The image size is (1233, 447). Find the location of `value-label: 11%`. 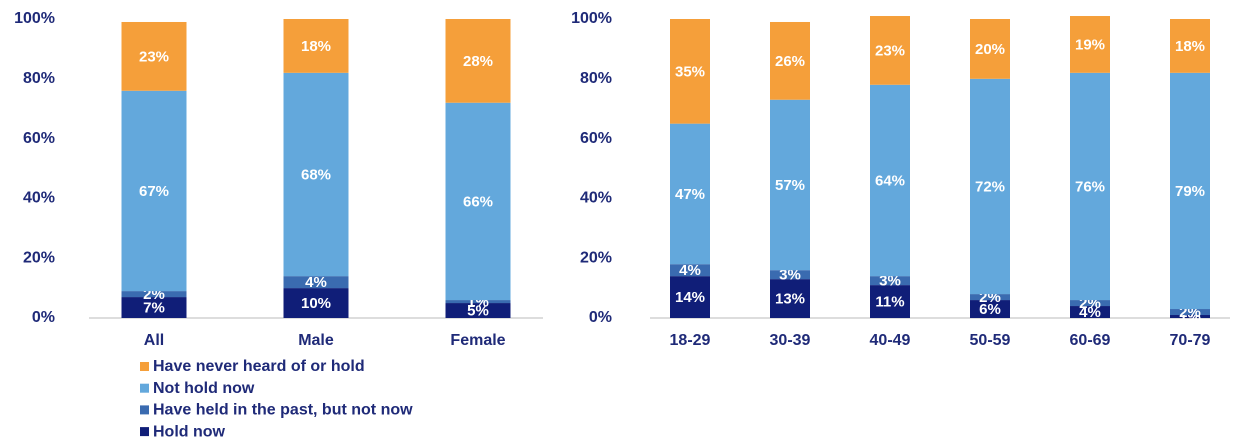

value-label: 11% is located at coordinates (889, 302).